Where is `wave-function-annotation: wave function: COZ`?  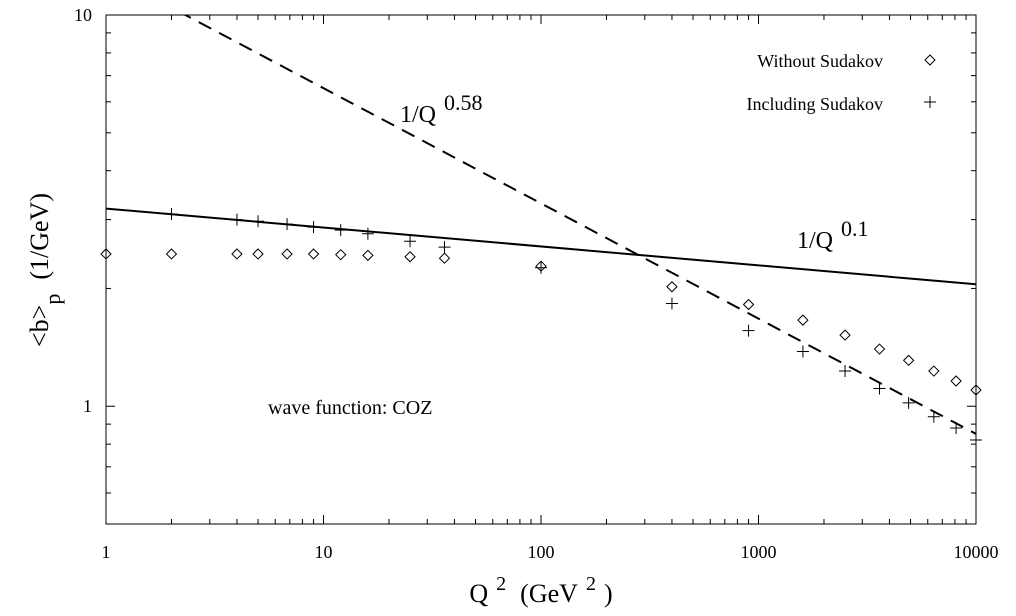
wave-function-annotation: wave function: COZ is located at coordinates (350, 408).